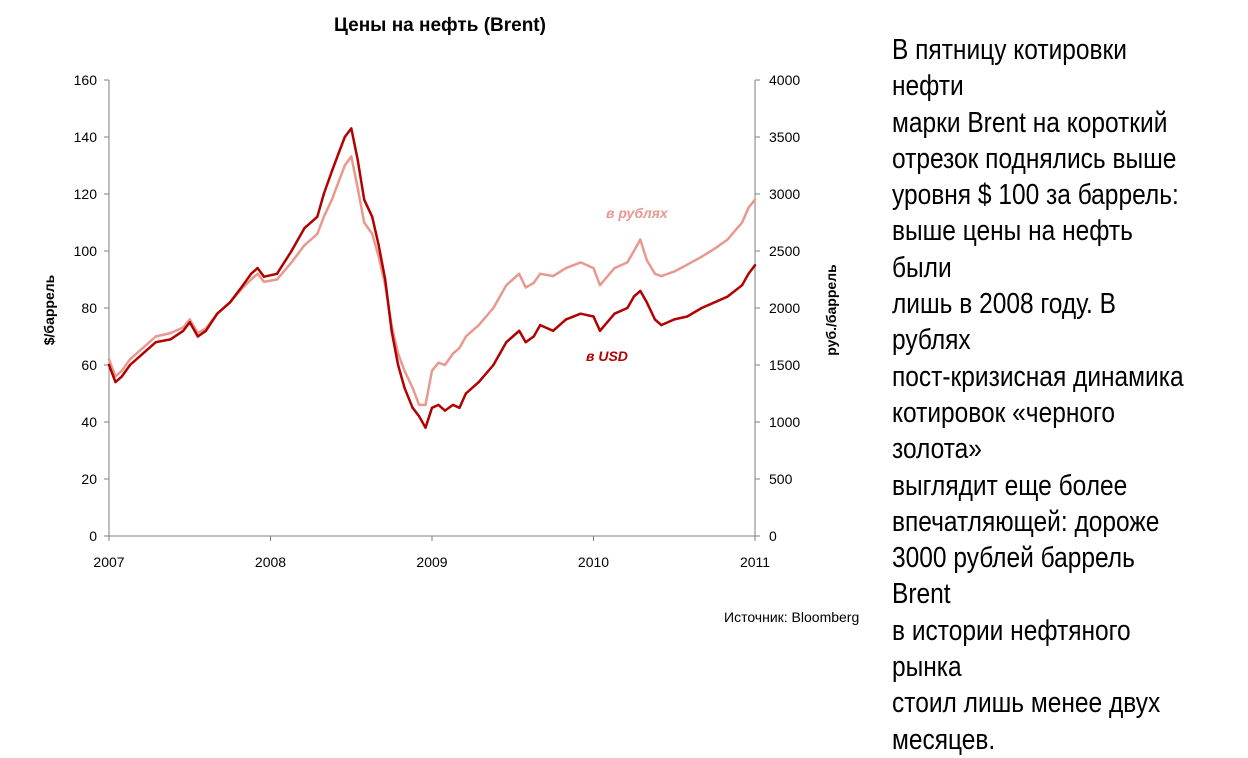  Describe the element at coordinates (89, 365) in the screenshot. I see `left-tick-label: 60` at that location.